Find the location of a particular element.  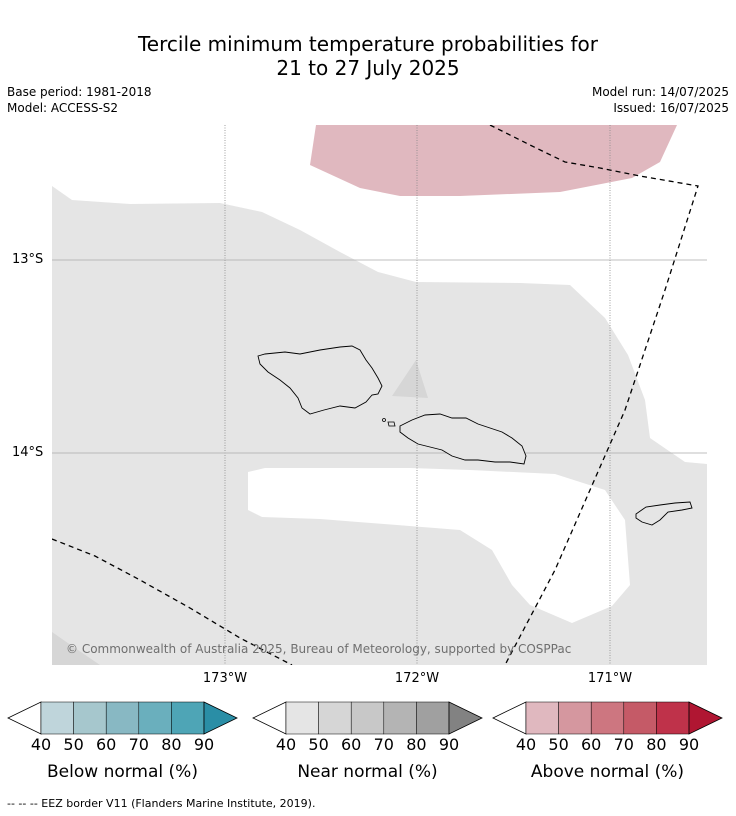

colorbar-below-tick: 40 is located at coordinates (41, 744).